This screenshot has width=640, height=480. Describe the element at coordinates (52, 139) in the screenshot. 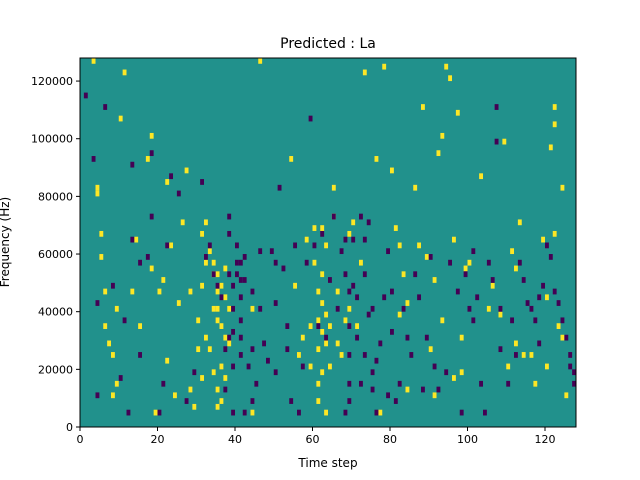

I see `y-tick-label-5: 100000` at that location.